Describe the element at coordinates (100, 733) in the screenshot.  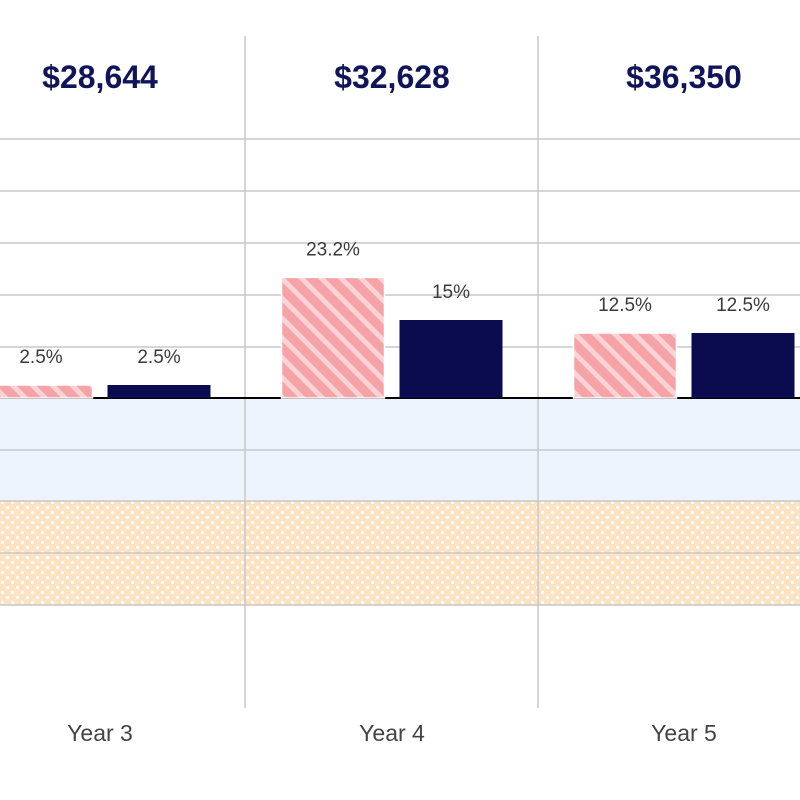
I see `x-tick-label: Year 3` at that location.